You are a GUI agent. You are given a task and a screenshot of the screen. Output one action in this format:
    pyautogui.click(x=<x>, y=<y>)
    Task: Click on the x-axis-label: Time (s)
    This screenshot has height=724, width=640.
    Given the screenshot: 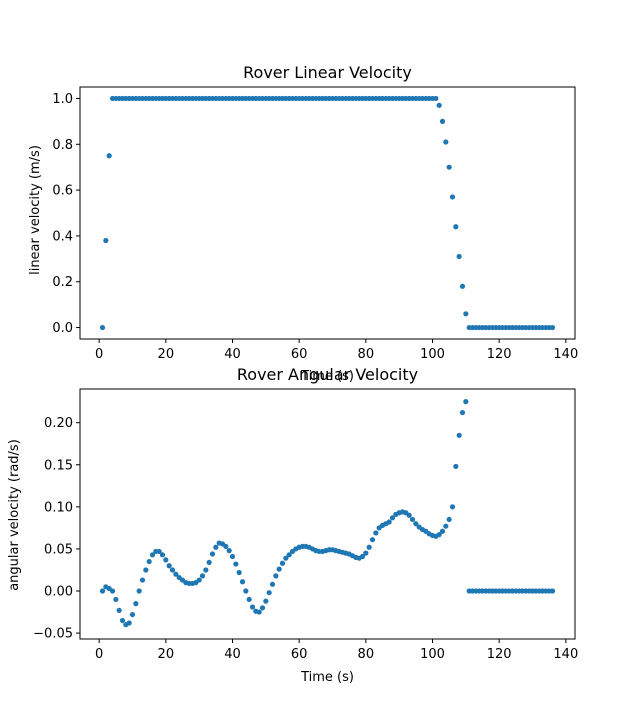 What is the action you would take?
    pyautogui.click(x=327, y=376)
    